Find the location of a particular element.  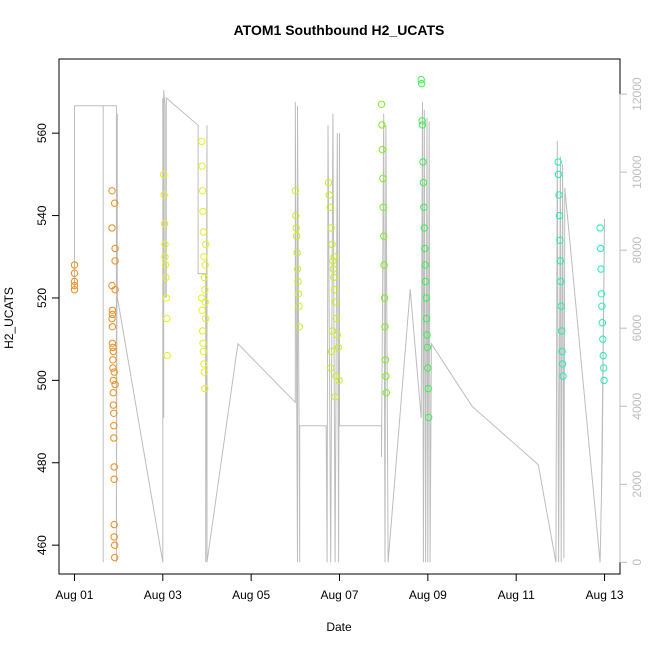

y2-tick-label: 0 is located at coordinates (637, 562).